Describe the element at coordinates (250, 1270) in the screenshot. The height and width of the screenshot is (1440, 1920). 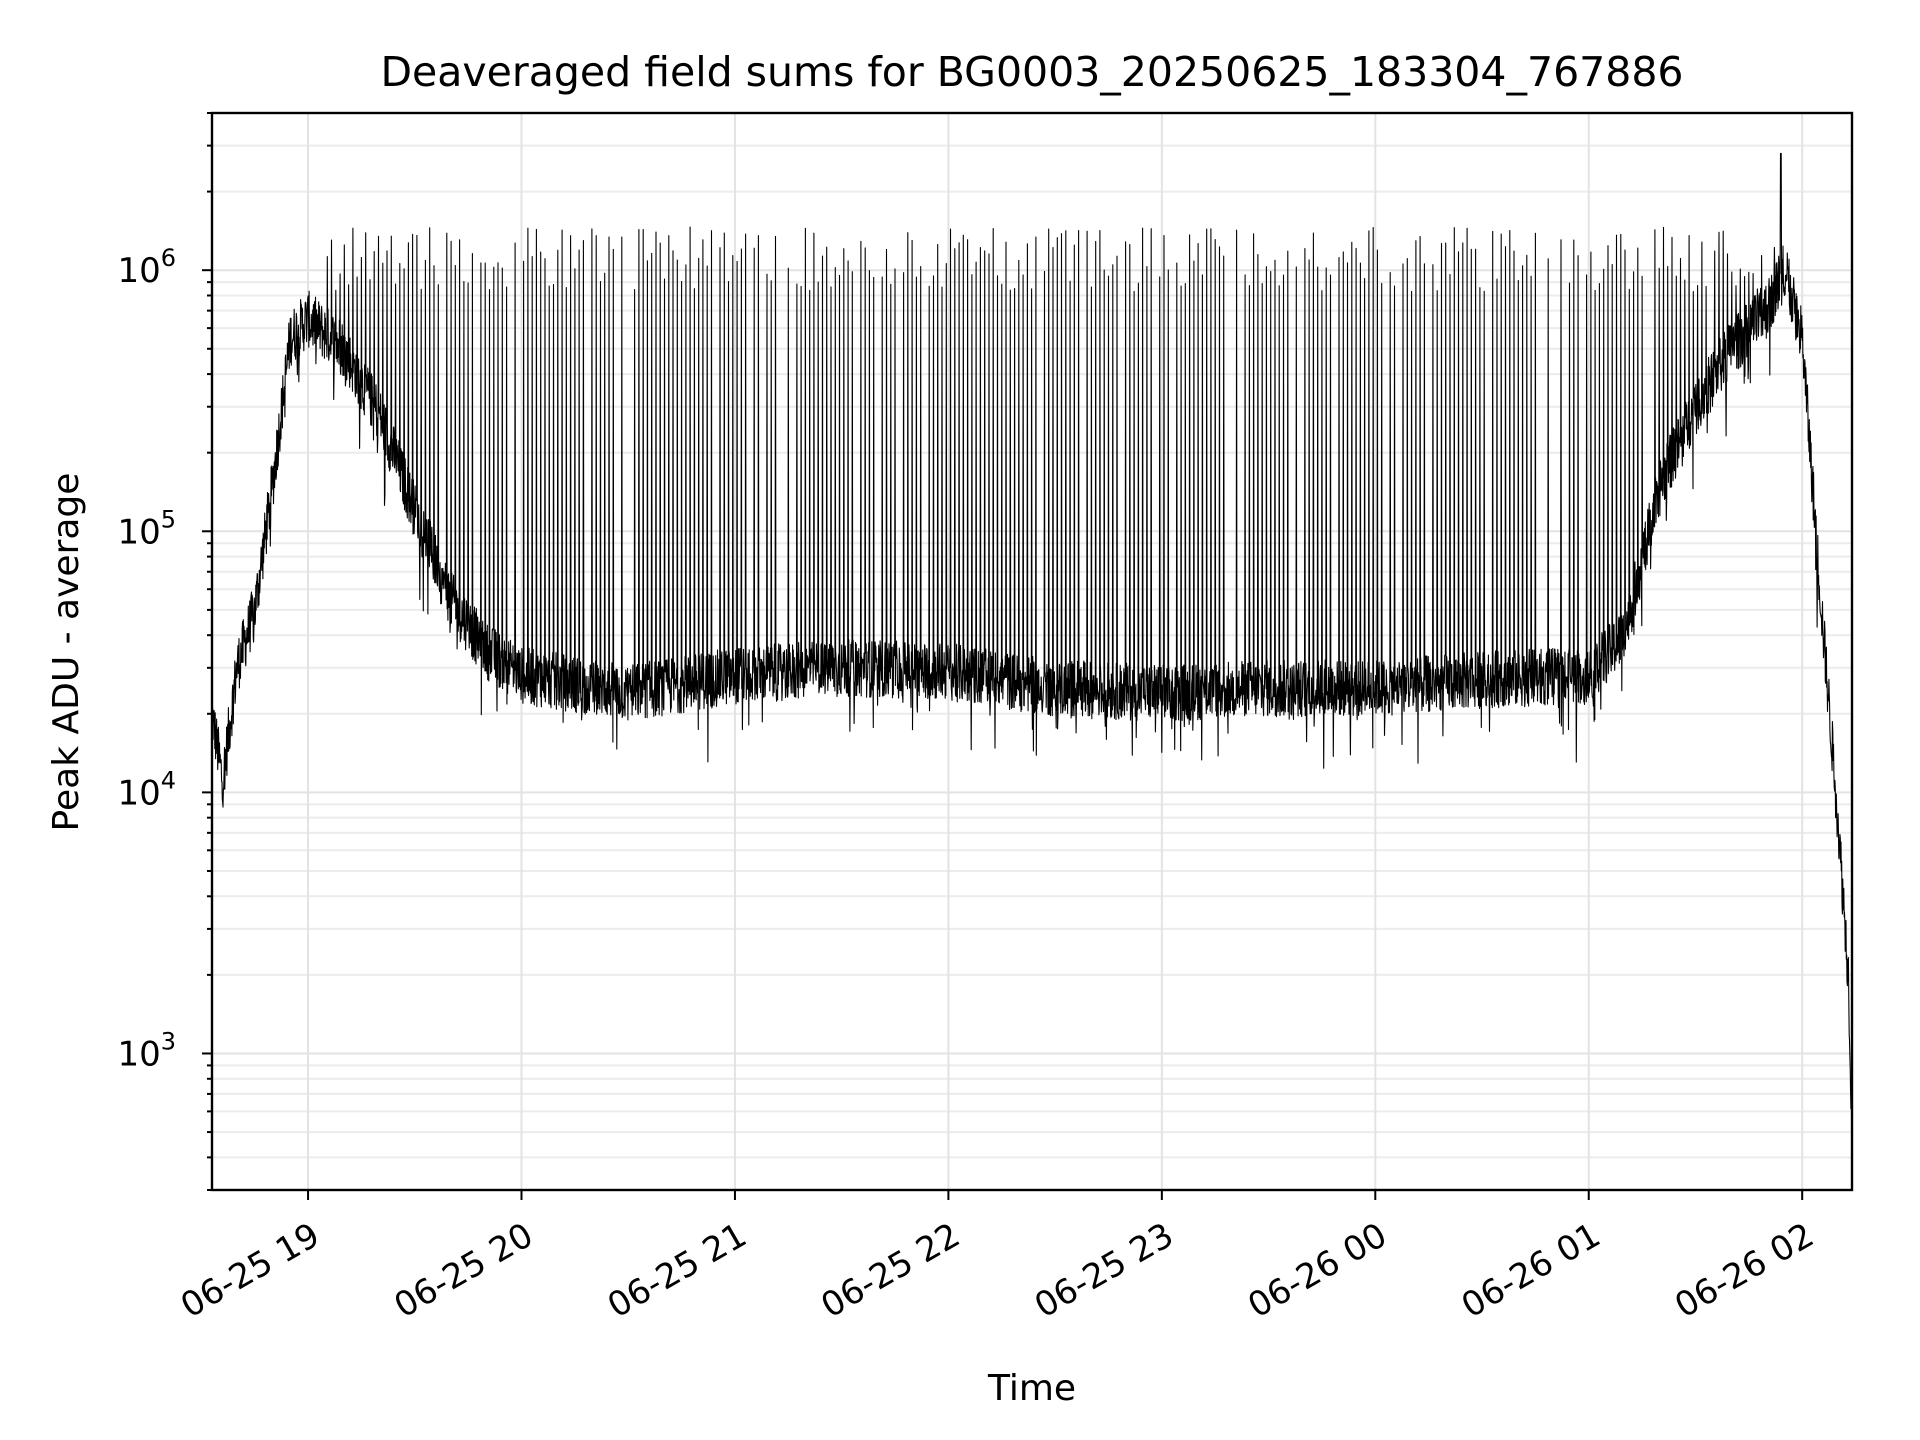
I see `x-tick-label: 06-25 19` at that location.